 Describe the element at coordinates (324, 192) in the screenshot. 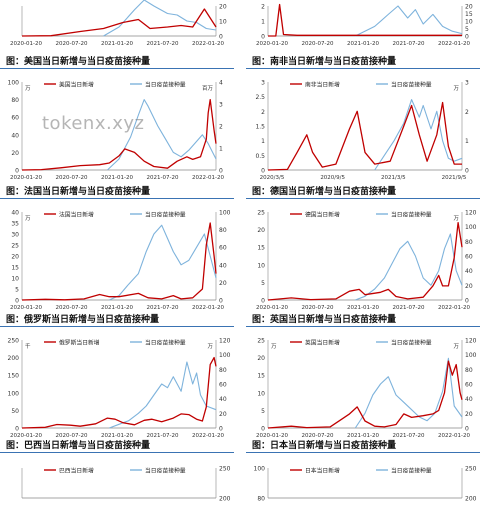

I see `figure-caption: 图：德国当日新增与当日疫苗接种量` at that location.